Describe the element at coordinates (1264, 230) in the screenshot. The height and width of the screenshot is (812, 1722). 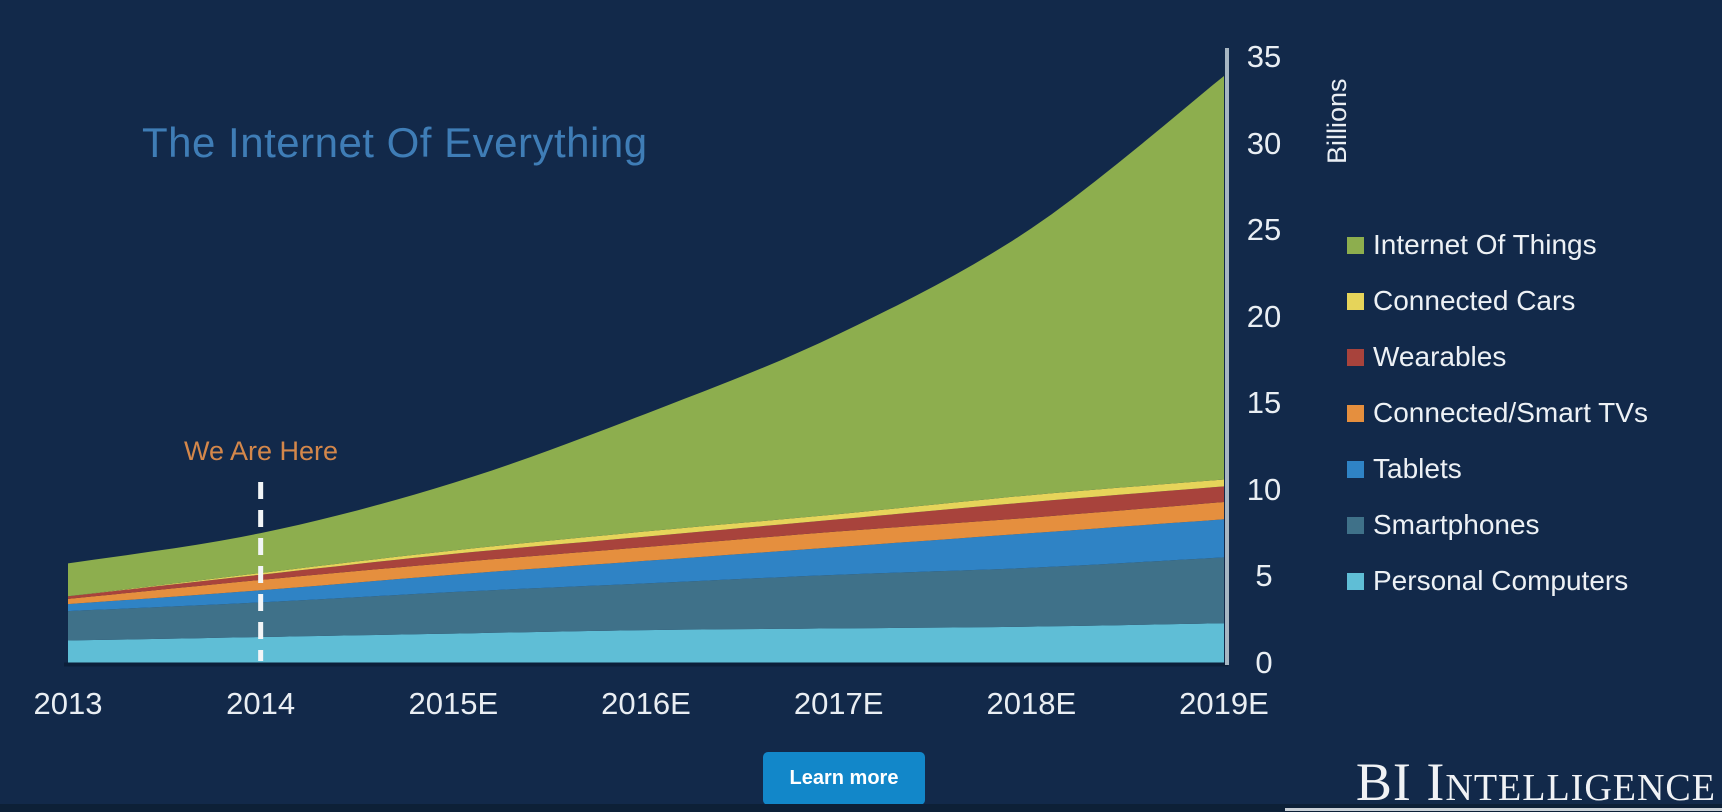
I see `y-tick-label-25: 25` at that location.